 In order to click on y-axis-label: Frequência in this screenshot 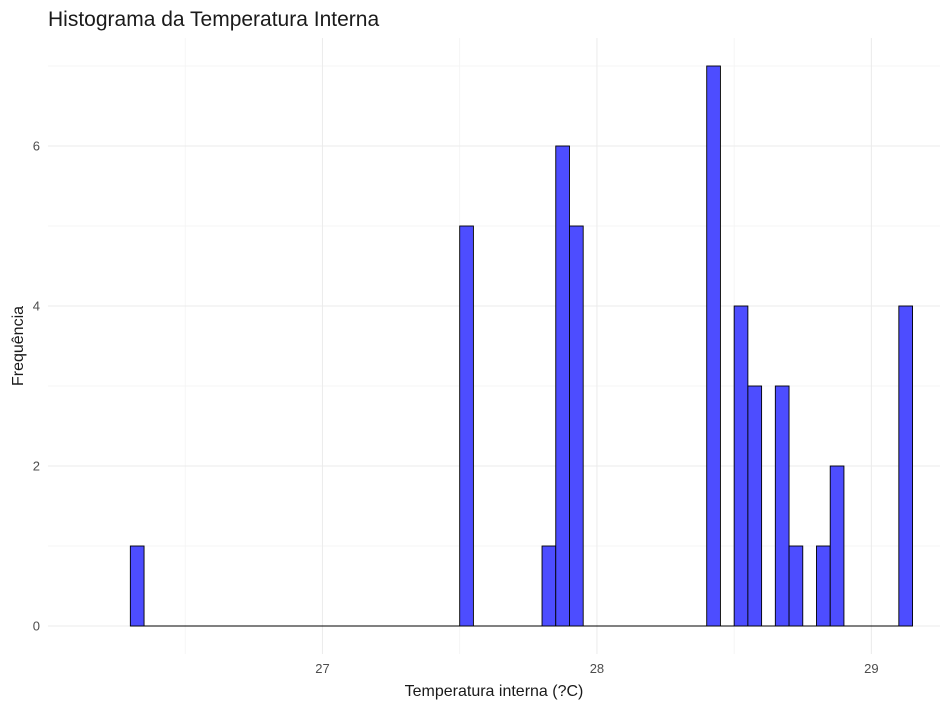, I will do `click(18, 346)`.